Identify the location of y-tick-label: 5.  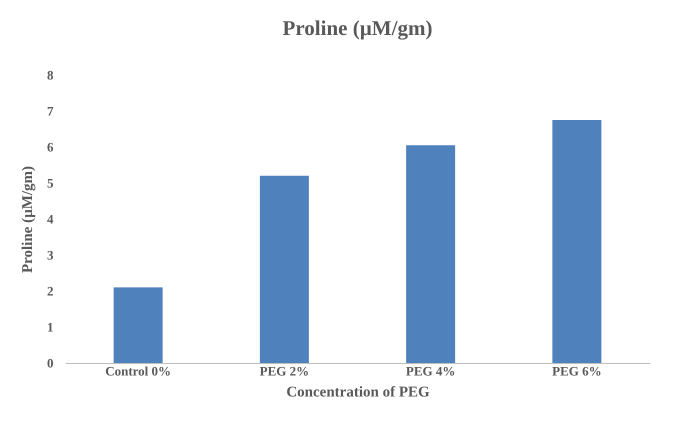
(50, 183).